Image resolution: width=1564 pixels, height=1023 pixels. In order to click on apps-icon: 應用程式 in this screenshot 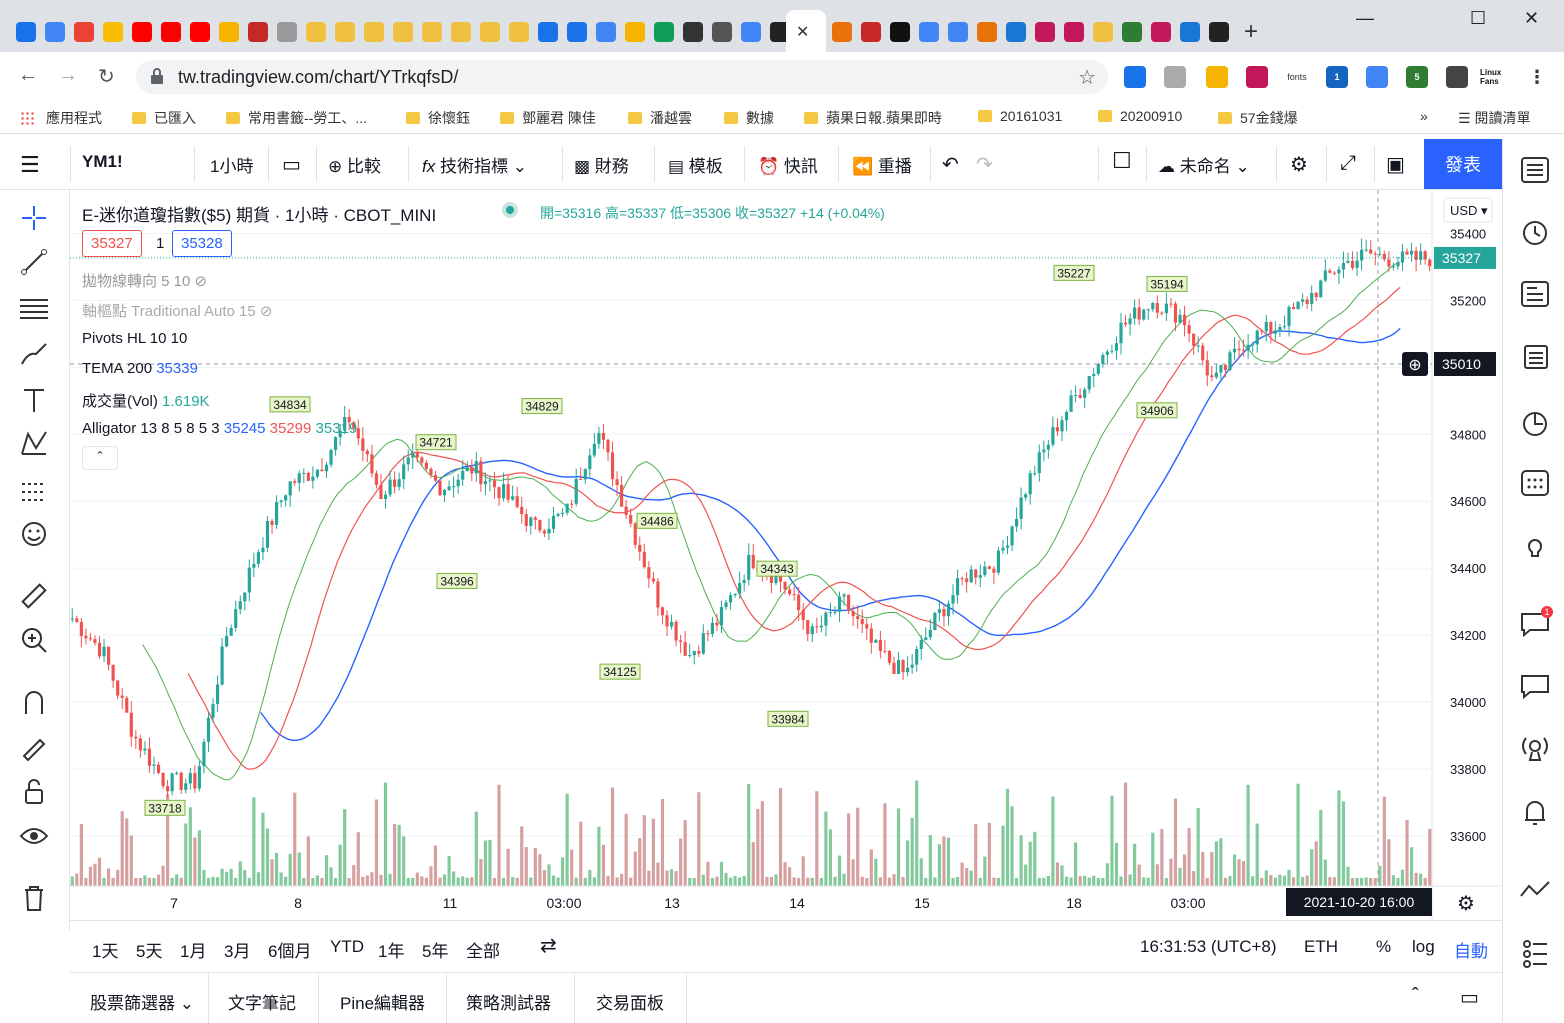, I will do `click(61, 118)`.